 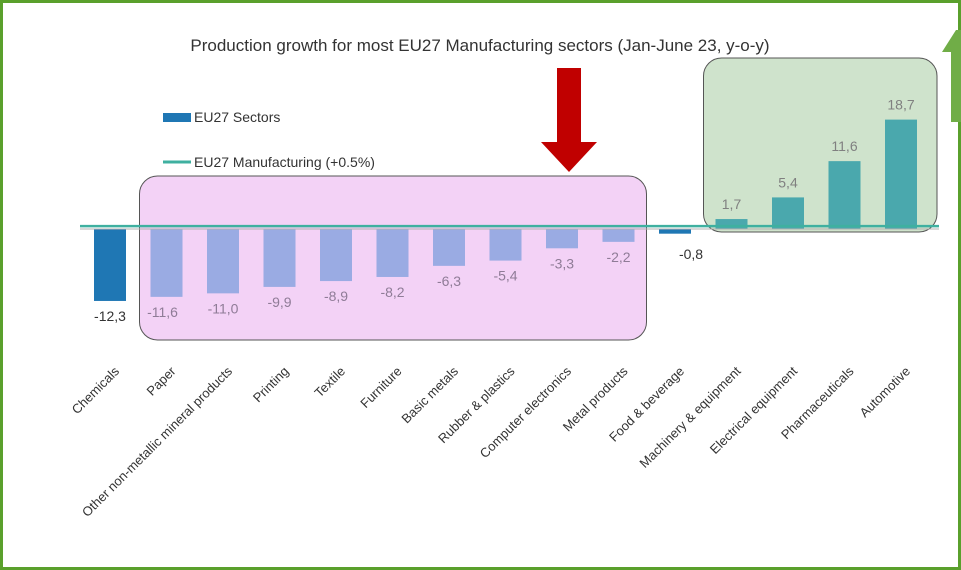 I want to click on bar-chemicals, so click(x=110, y=265).